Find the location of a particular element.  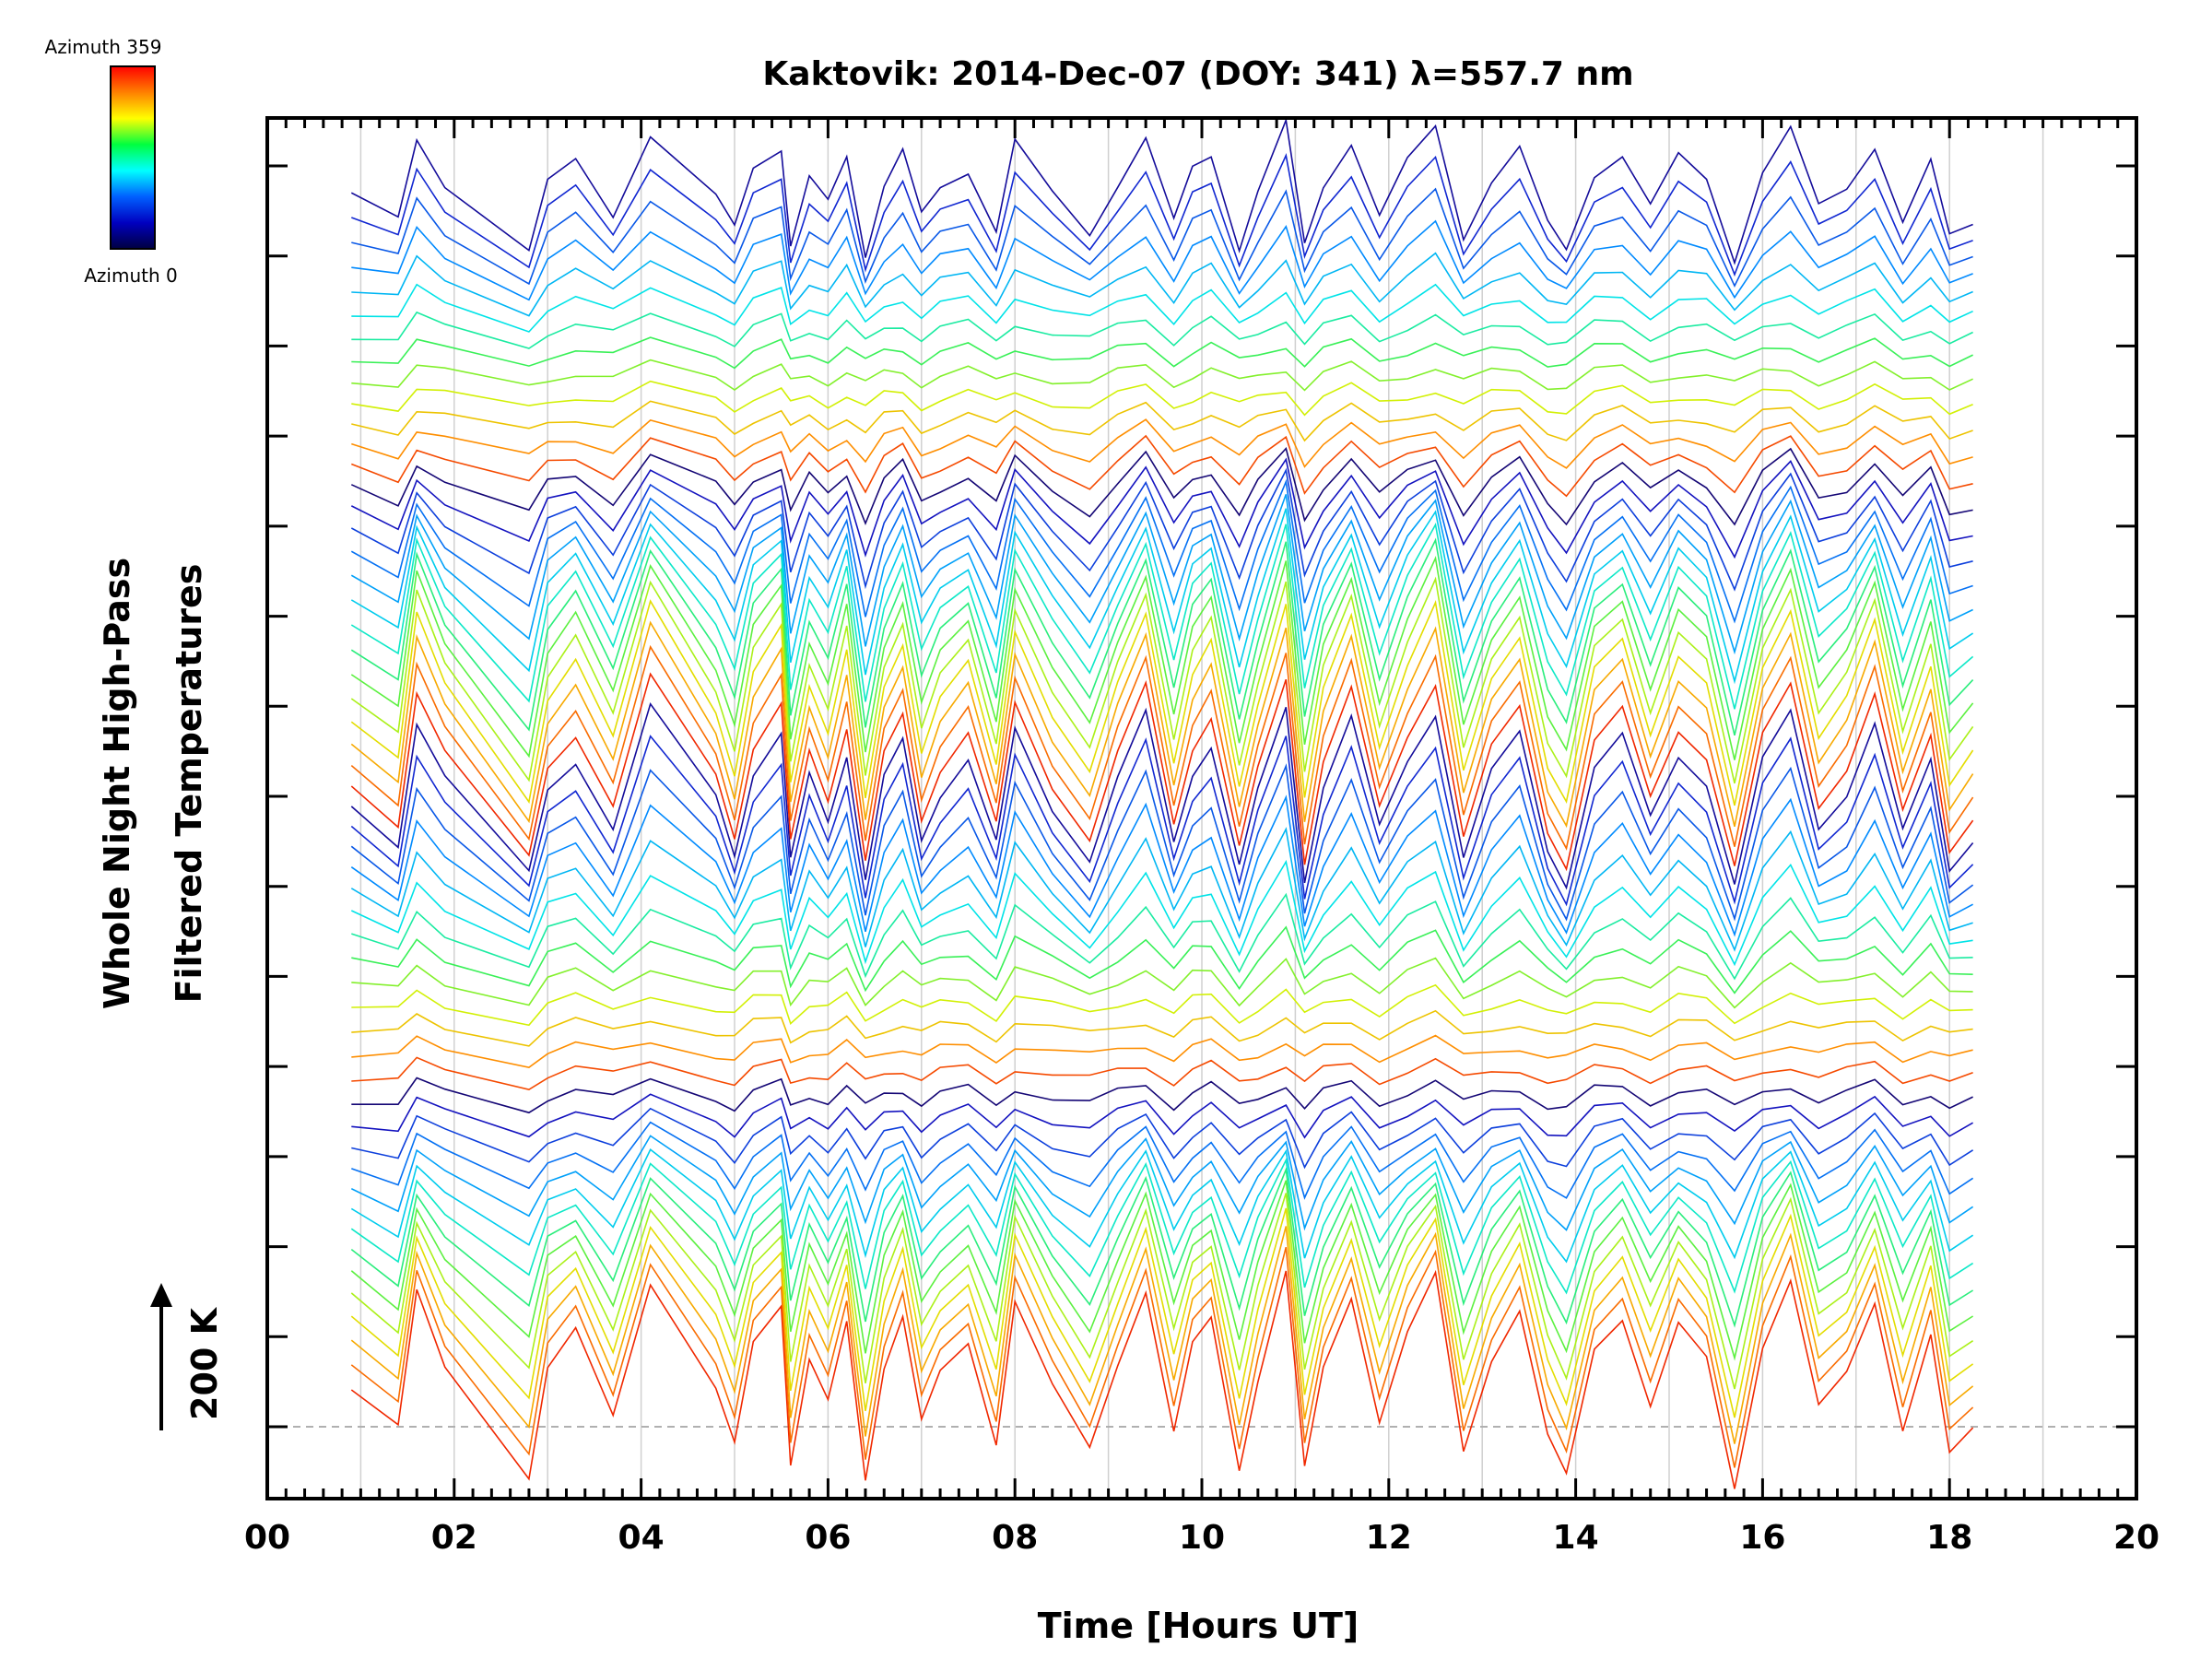

y-axis-title-line1: Whole Night High-Pass is located at coordinates (117, 783).